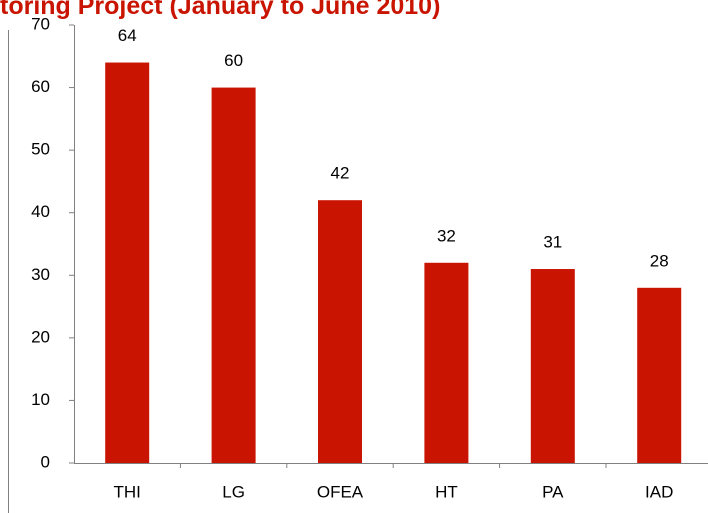 The width and height of the screenshot is (708, 513). I want to click on y-tick-label: 60, so click(40, 86).